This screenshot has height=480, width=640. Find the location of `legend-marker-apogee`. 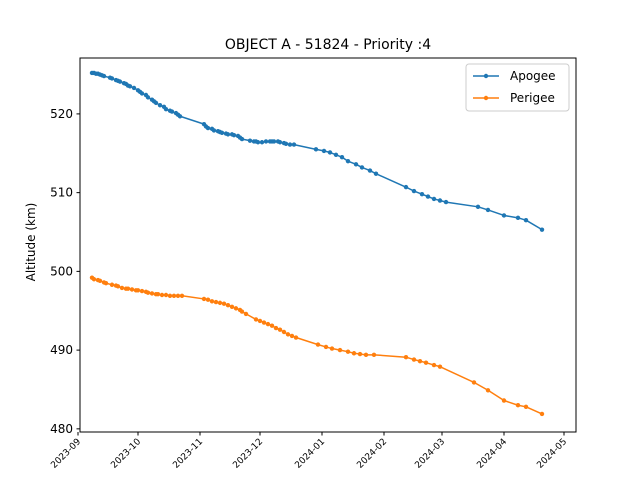

legend-marker-apogee is located at coordinates (486, 76).